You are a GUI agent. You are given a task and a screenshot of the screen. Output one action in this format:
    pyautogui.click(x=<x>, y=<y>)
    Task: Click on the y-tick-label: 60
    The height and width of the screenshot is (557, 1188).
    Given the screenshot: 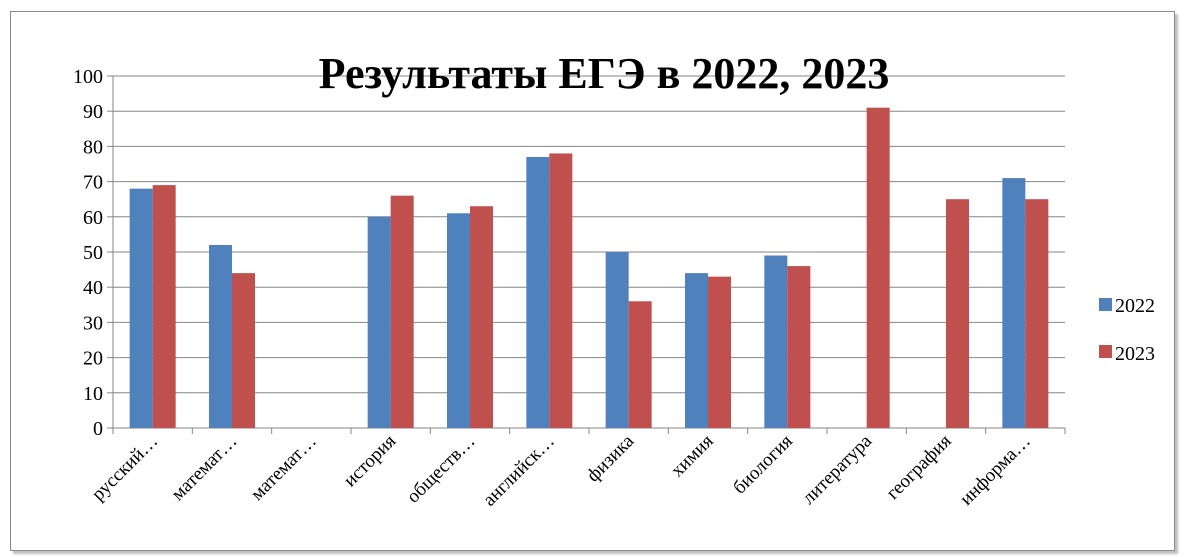 What is the action you would take?
    pyautogui.click(x=93, y=218)
    